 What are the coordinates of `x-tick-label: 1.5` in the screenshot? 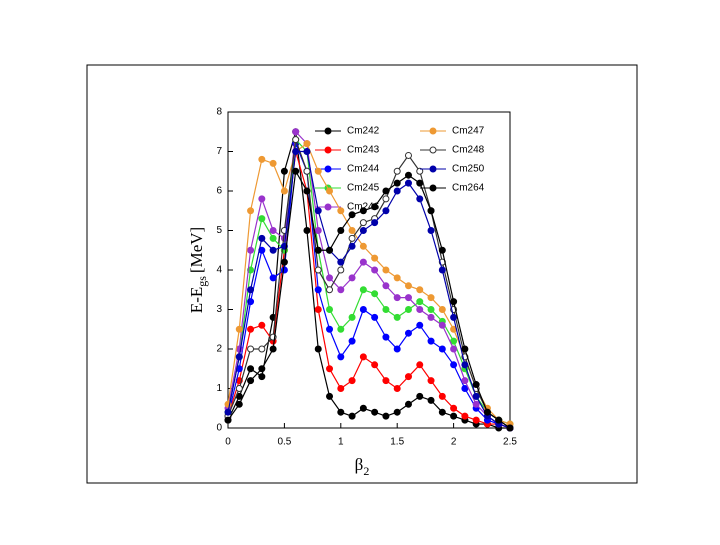 It's located at (397, 442).